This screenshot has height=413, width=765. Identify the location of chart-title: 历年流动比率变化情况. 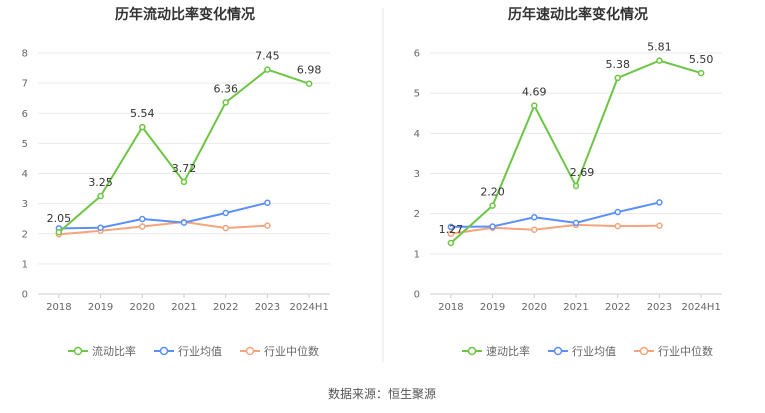
(185, 14).